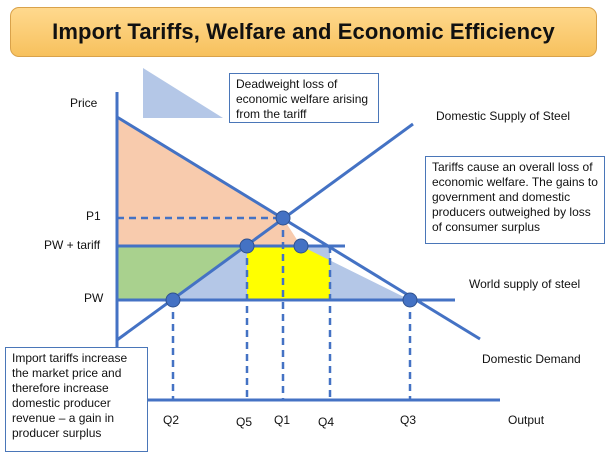 The image size is (609, 458). I want to click on price-axis-label: Price, so click(84, 103).